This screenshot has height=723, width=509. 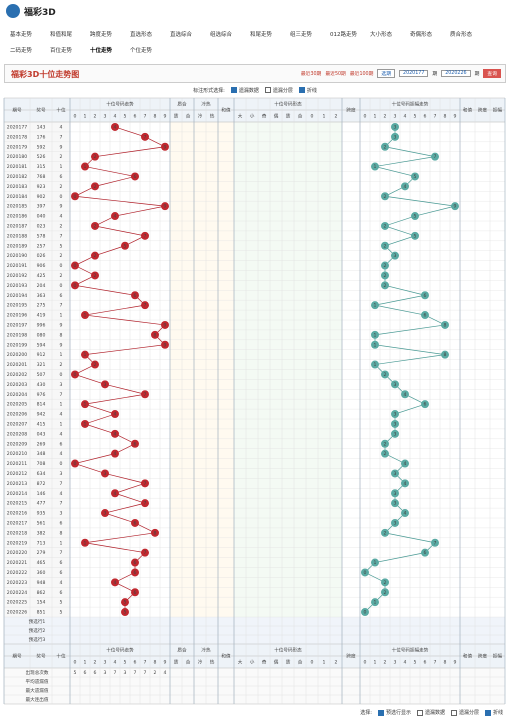 What do you see at coordinates (41, 593) in the screenshot?
I see `prize: 862` at bounding box center [41, 593].